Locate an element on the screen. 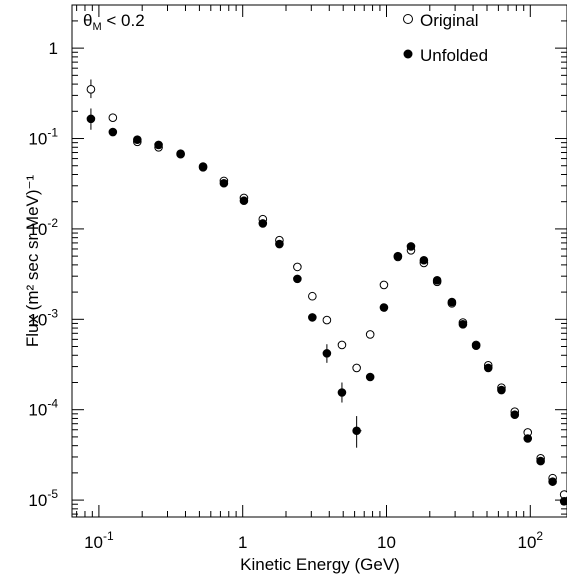  legend-unfolded-label: Unfolded is located at coordinates (454, 55).